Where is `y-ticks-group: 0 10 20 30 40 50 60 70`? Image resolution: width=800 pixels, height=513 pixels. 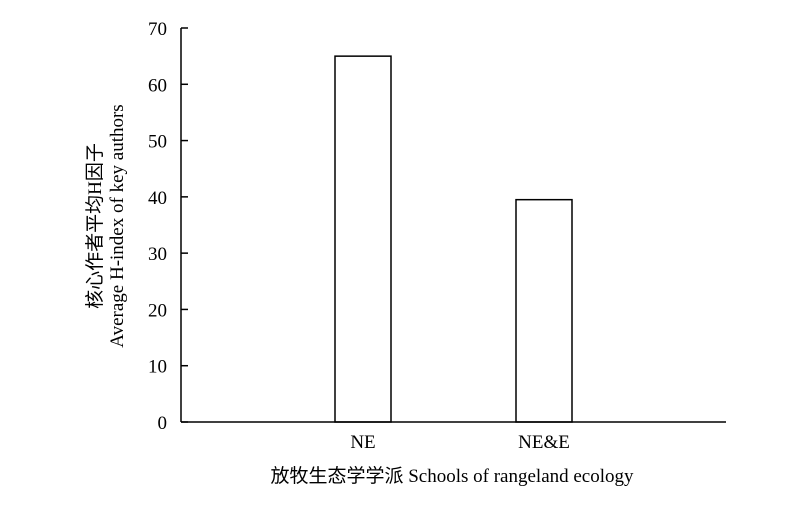
y-ticks-group: 0 10 20 30 40 50 60 70 is located at coordinates (168, 226).